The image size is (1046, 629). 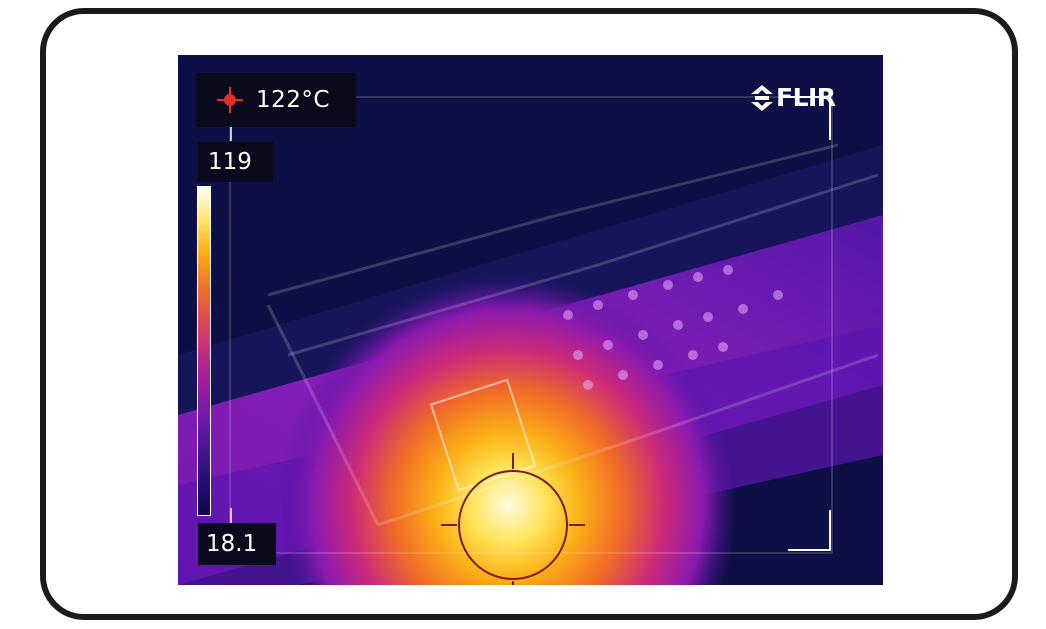 I want to click on spot-temperature-readout: 122°C, so click(x=276, y=100).